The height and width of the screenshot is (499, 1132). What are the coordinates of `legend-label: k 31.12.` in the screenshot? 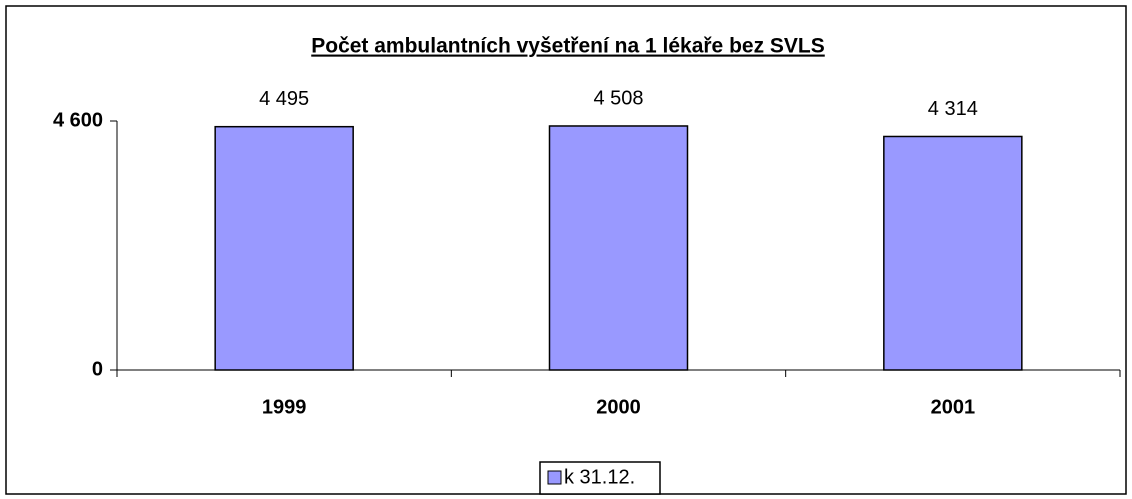 It's located at (599, 477).